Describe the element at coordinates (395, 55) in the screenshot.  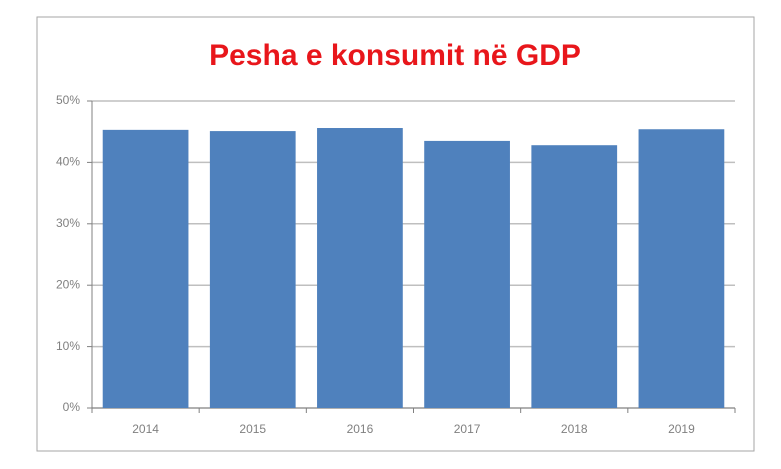
I see `chart-title: Pesha e konsumit në GDP` at that location.